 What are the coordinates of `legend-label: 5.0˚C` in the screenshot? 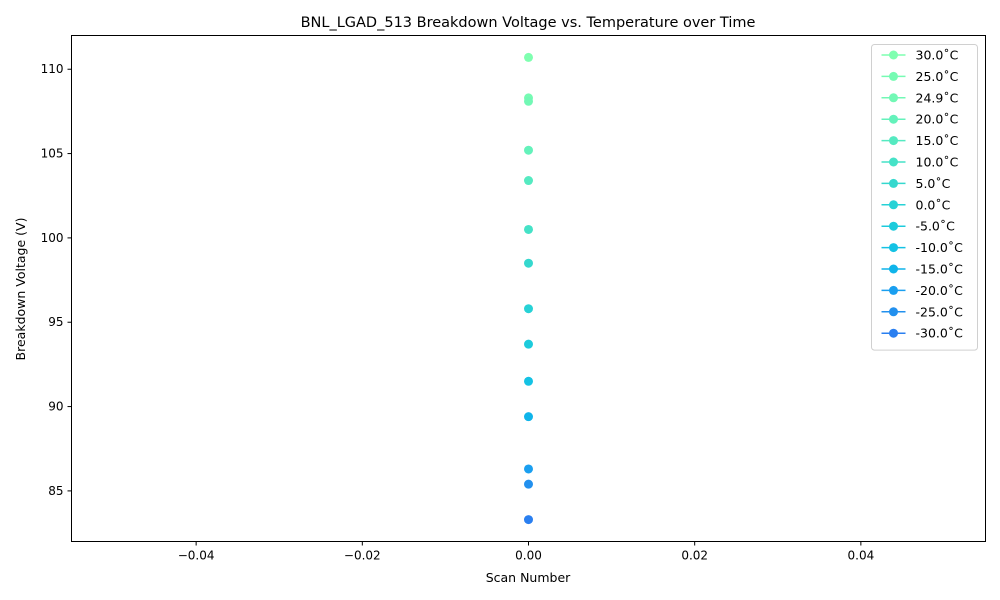 It's located at (933, 183).